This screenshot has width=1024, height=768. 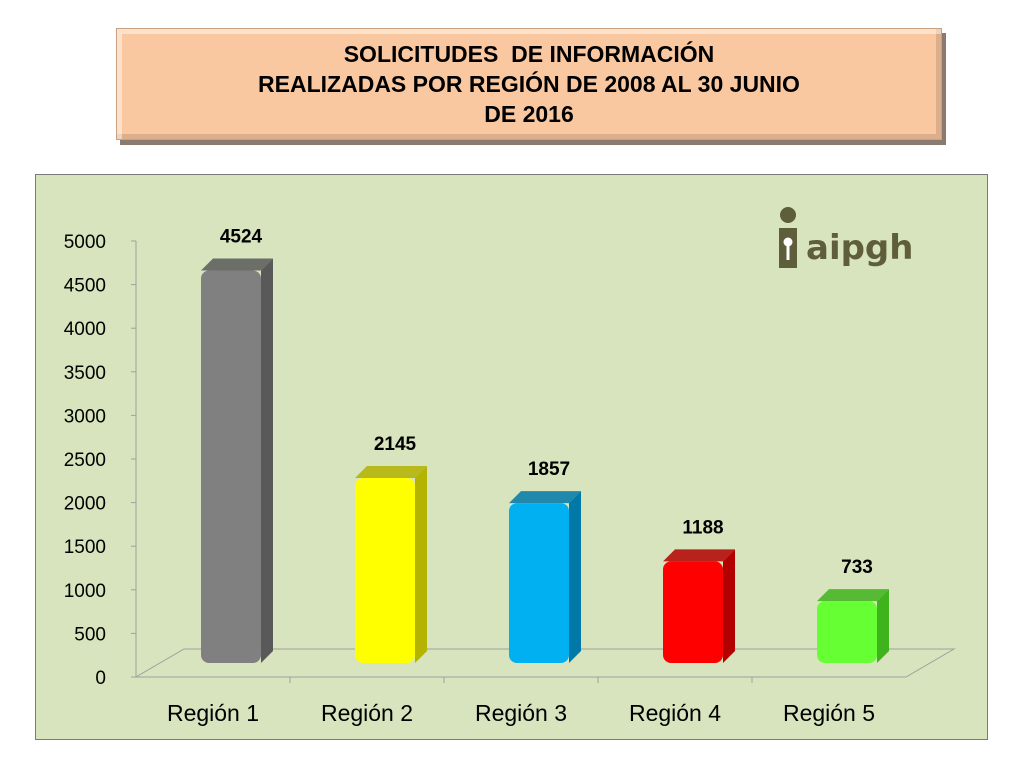 What do you see at coordinates (395, 444) in the screenshot?
I see `data-label: 2145` at bounding box center [395, 444].